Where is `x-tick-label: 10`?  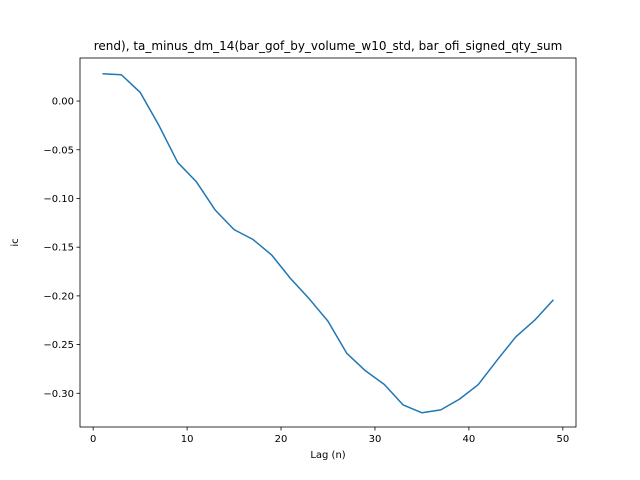
x-tick-label: 10 is located at coordinates (187, 439).